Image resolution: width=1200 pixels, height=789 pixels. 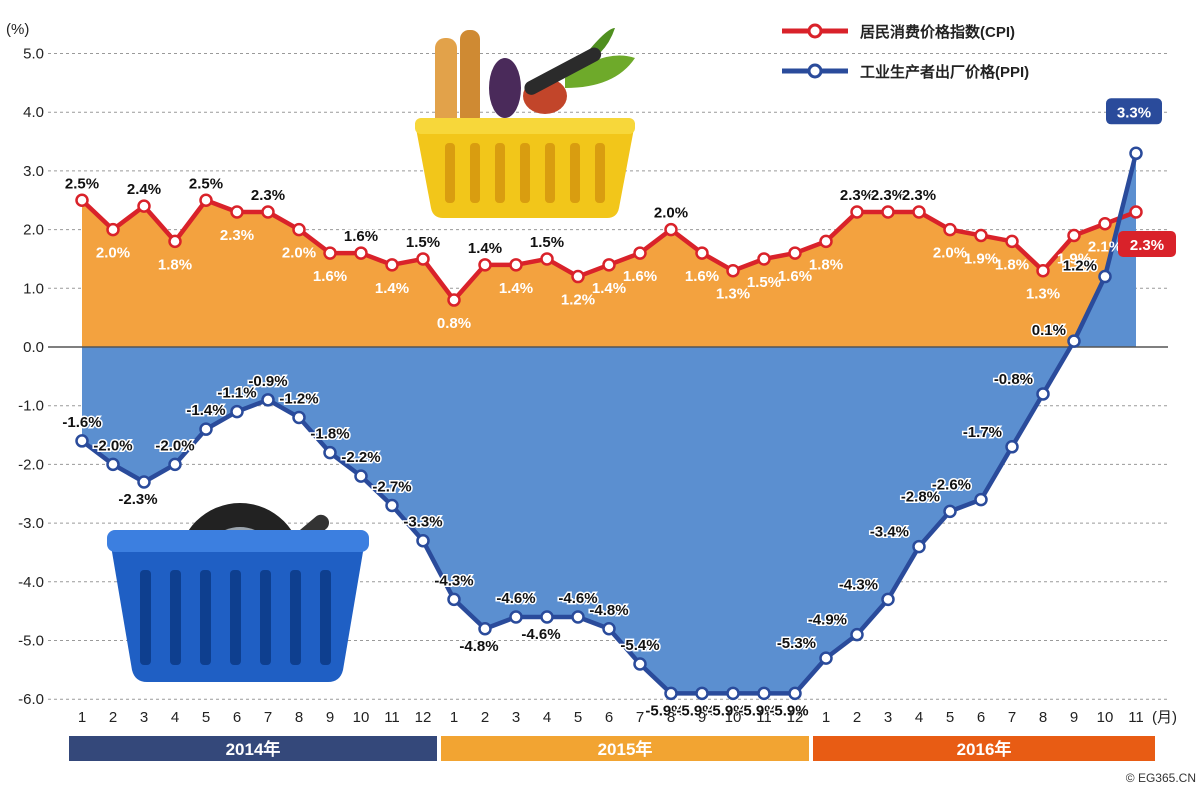 What do you see at coordinates (796, 643) in the screenshot?
I see `data-label: -5.3%` at bounding box center [796, 643].